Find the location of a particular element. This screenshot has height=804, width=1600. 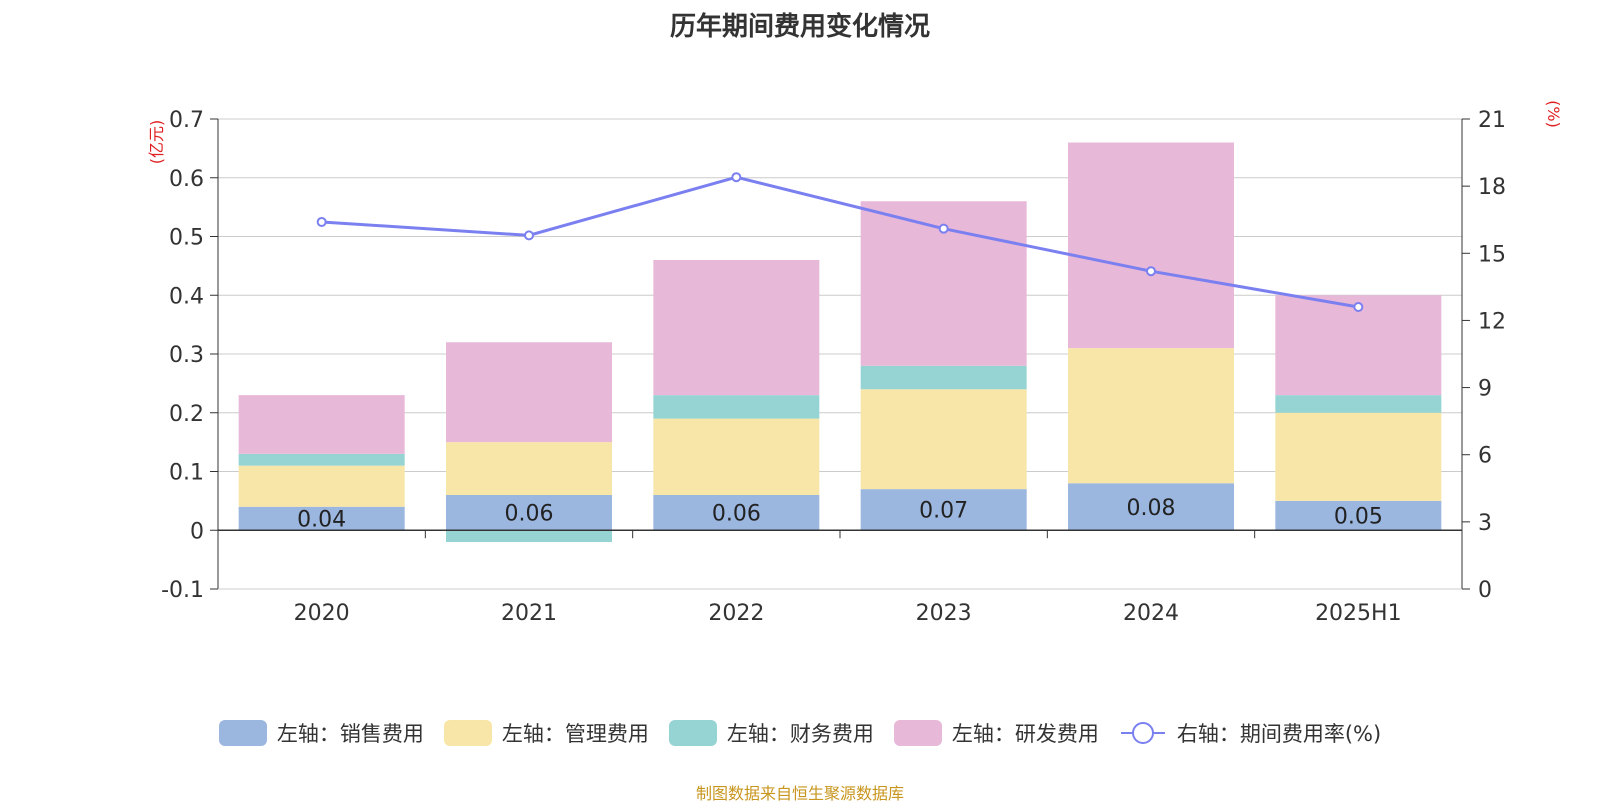

rate-point-2025H1 is located at coordinates (1358, 307).